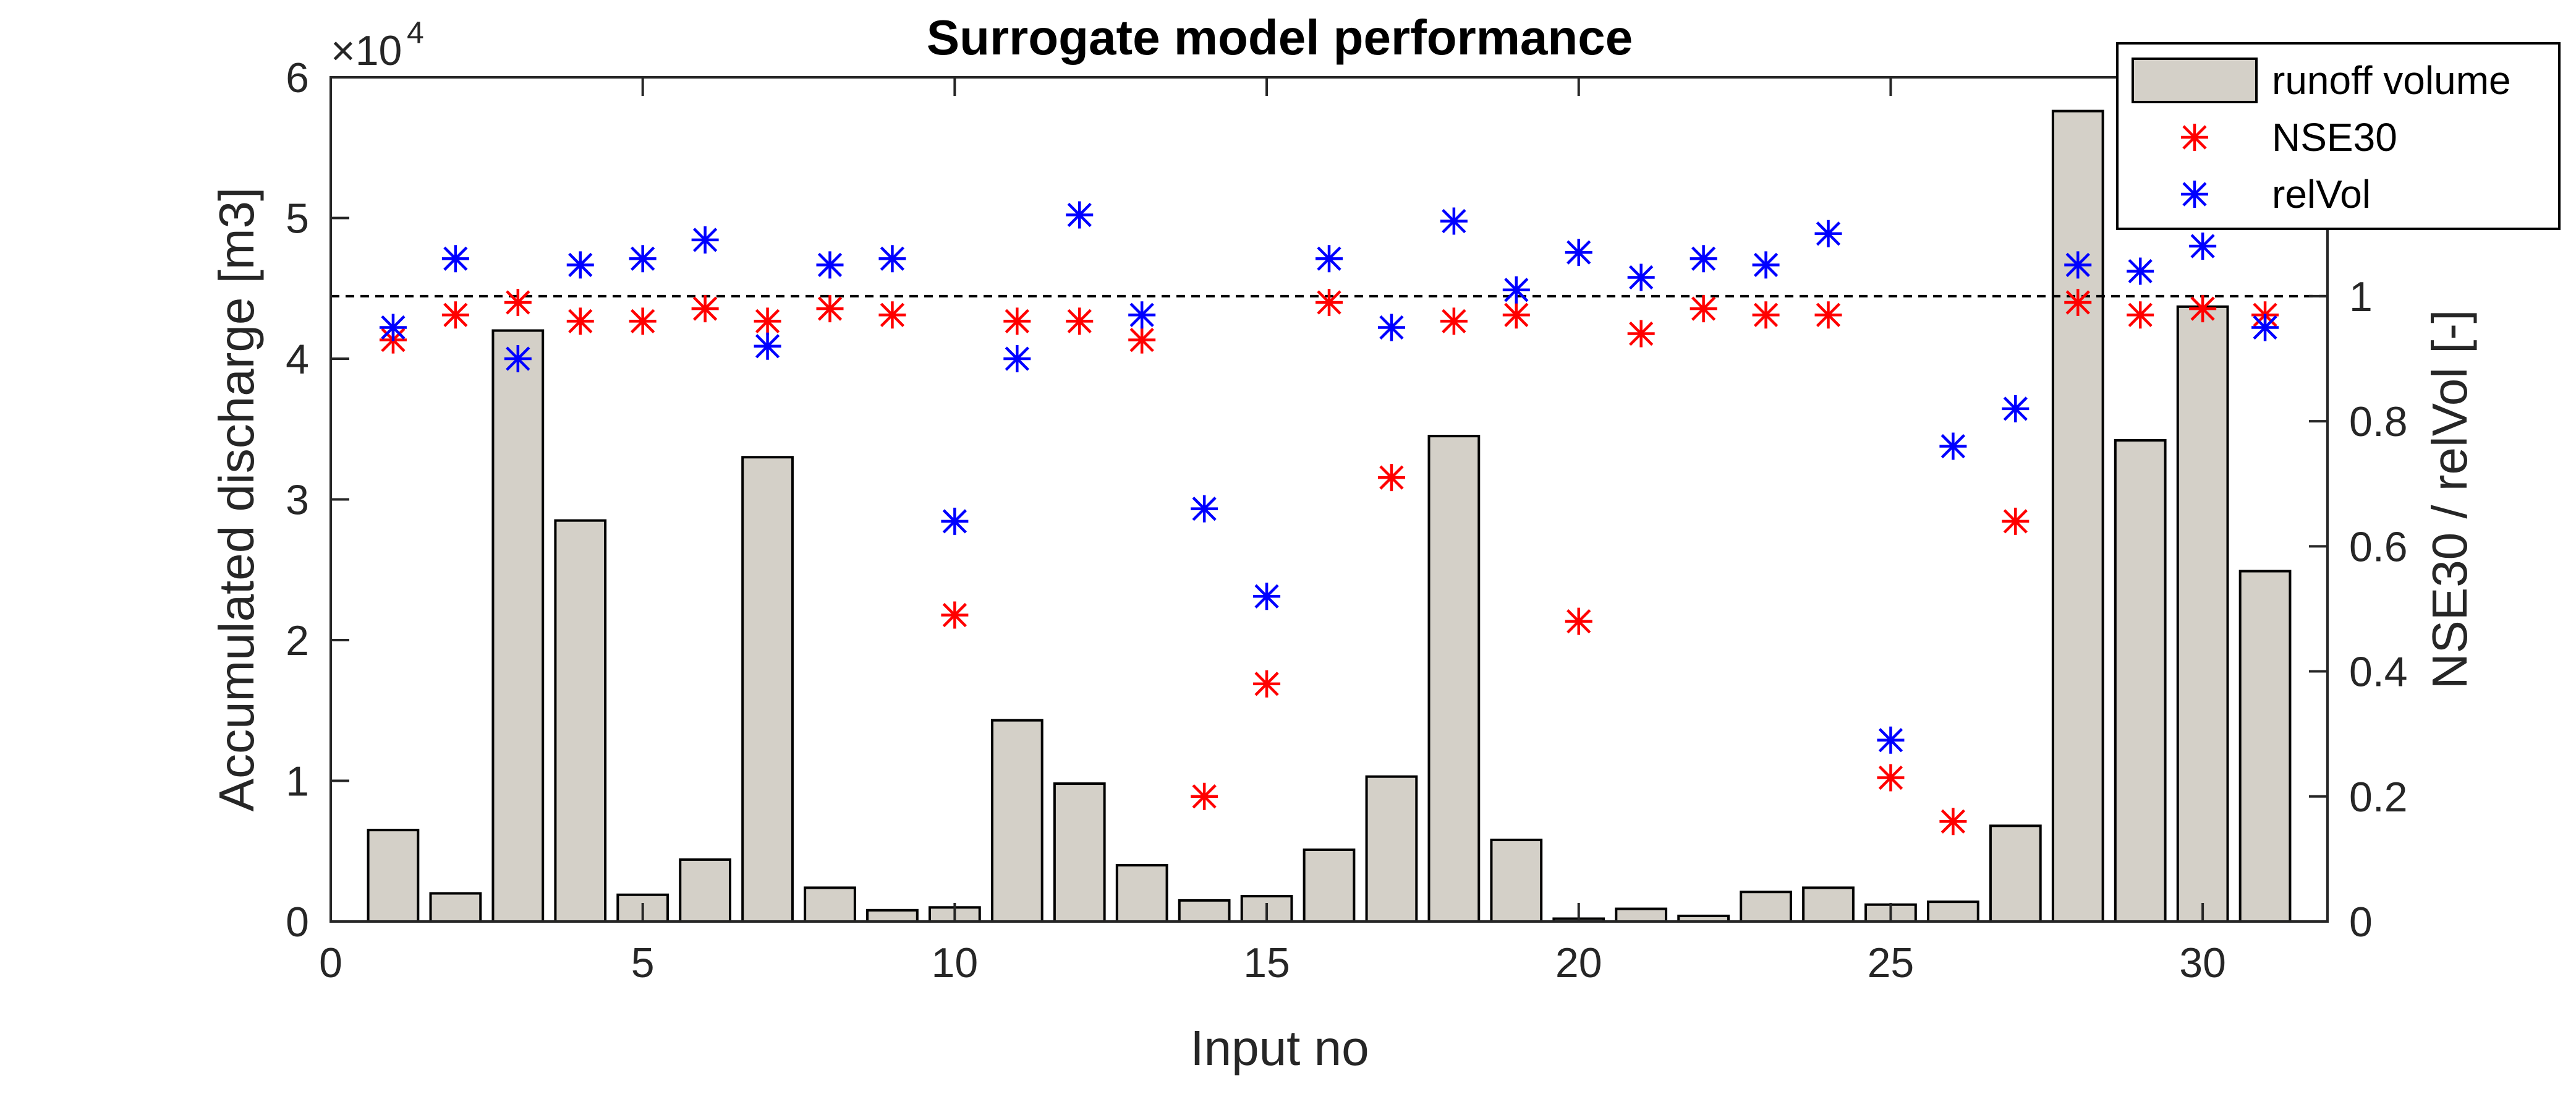  Describe the element at coordinates (2361, 296) in the screenshot. I see `y-right-tick-label: 1` at that location.